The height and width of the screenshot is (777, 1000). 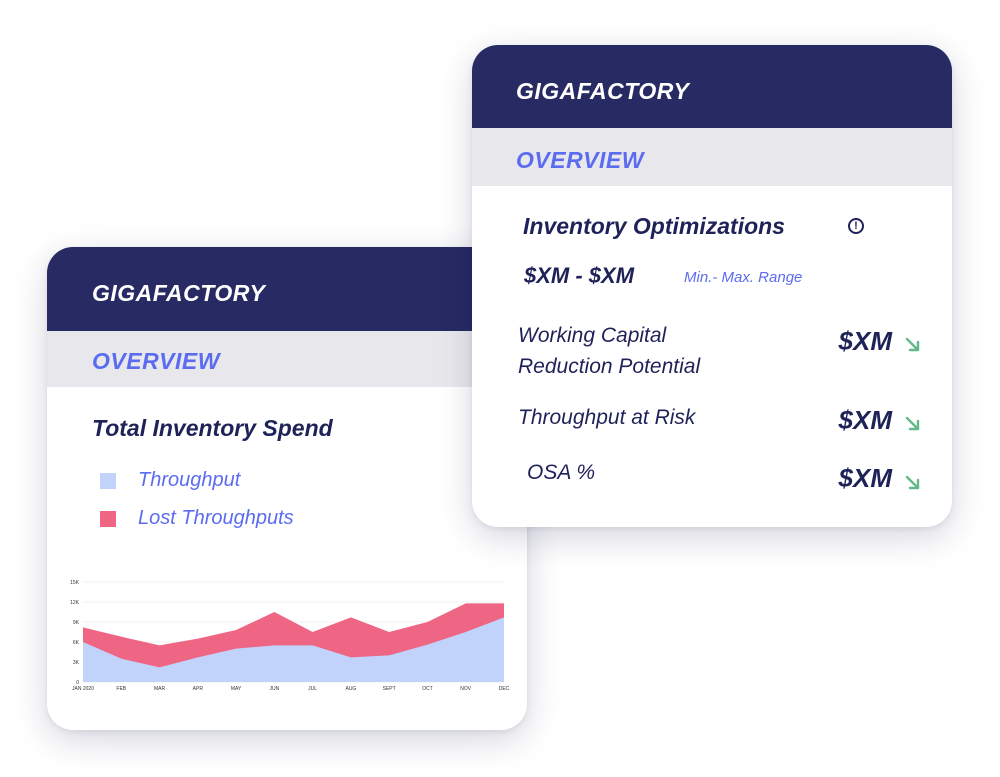 I want to click on y-tick-label: 9K, so click(x=76, y=623).